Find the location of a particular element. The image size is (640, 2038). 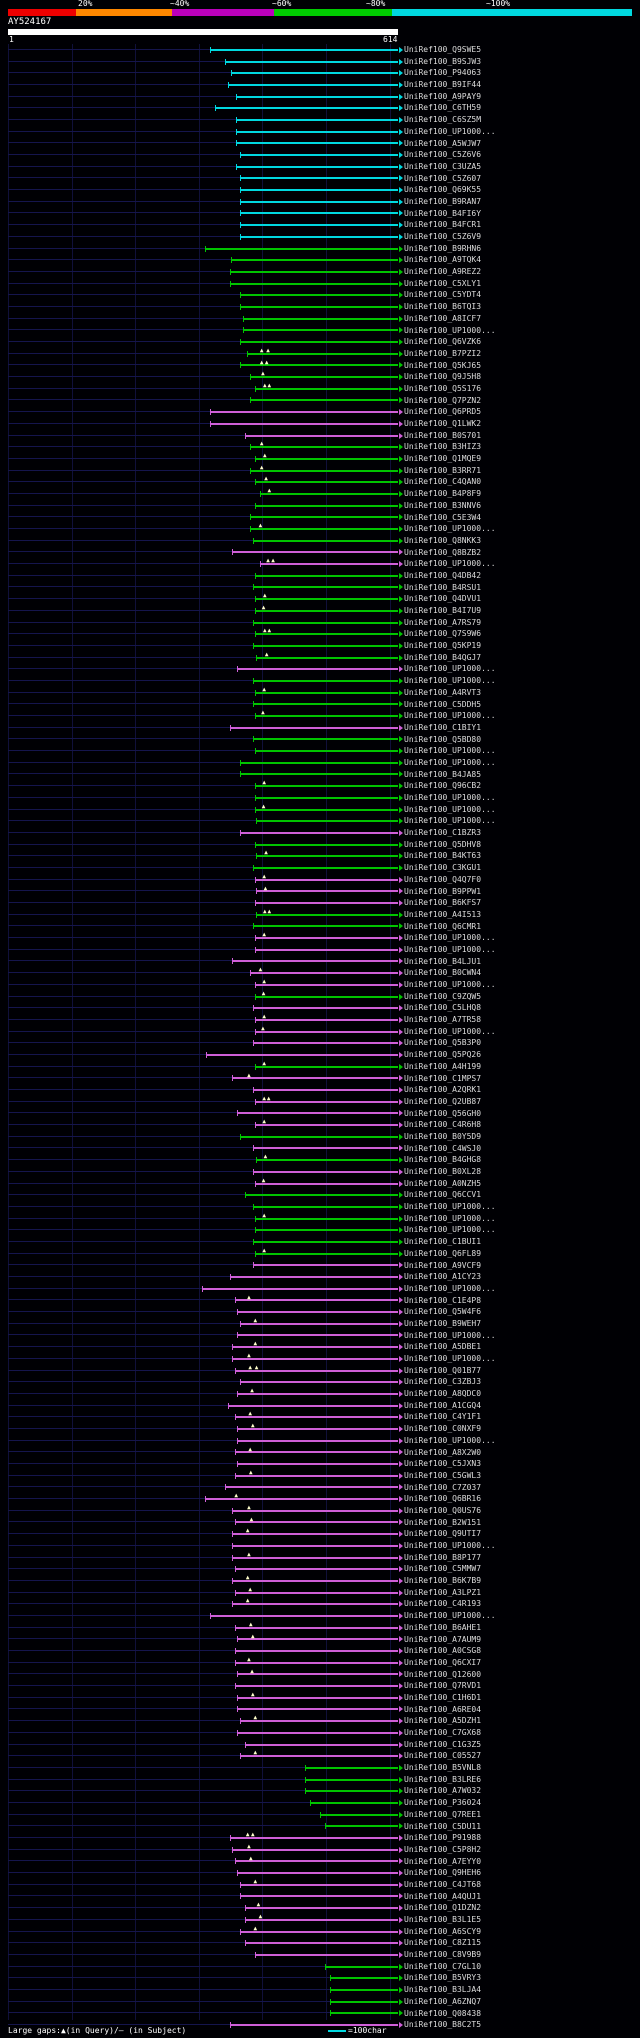

hit-row: ▲ UniRef100_C4Y1F1 is located at coordinates (320, 1417).